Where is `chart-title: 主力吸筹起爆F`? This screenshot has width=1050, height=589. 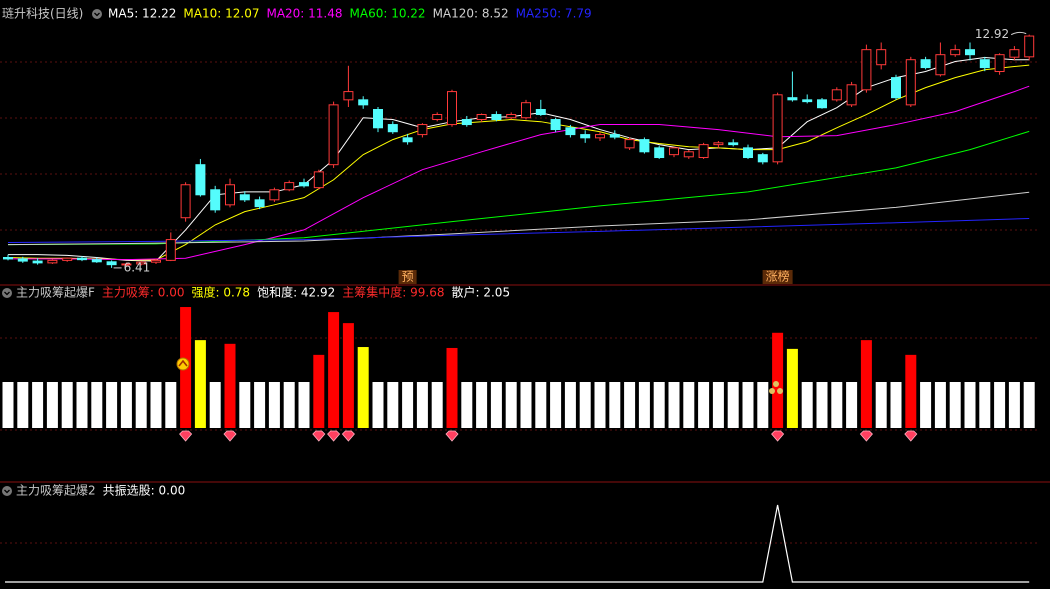 chart-title: 主力吸筹起爆F is located at coordinates (55, 293).